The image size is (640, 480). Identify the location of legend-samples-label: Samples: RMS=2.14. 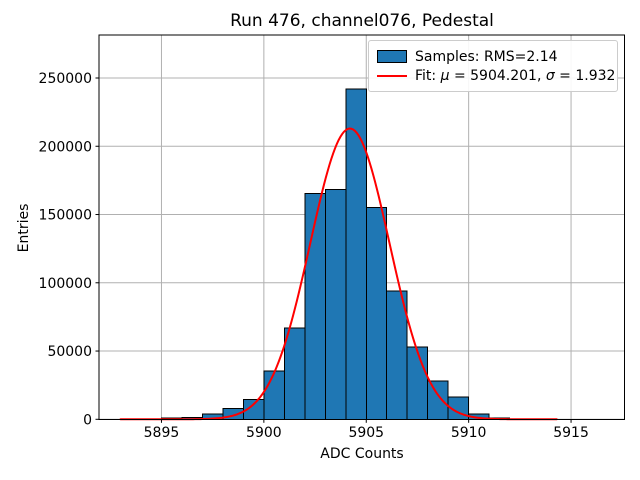
(486, 56).